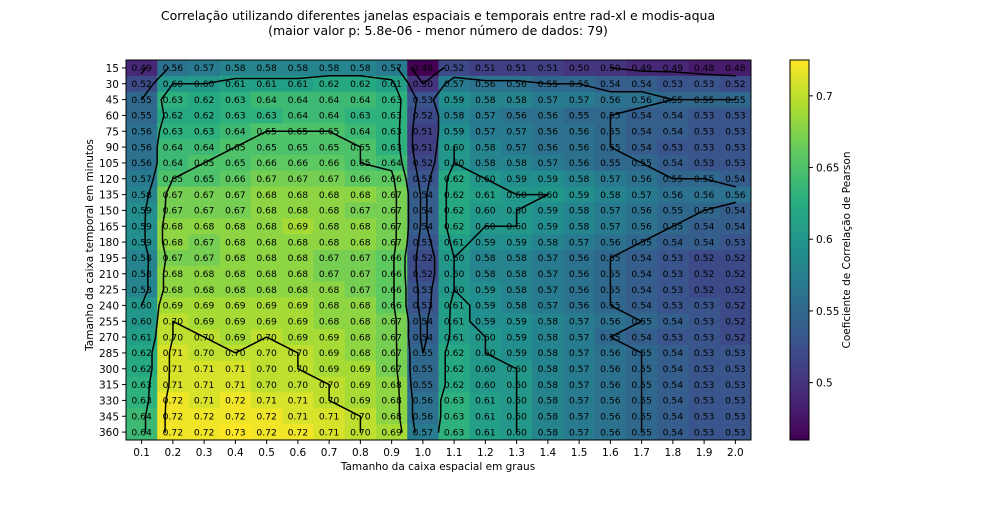  What do you see at coordinates (235, 337) in the screenshot?
I see `cell-value-label: 0.69` at bounding box center [235, 337].